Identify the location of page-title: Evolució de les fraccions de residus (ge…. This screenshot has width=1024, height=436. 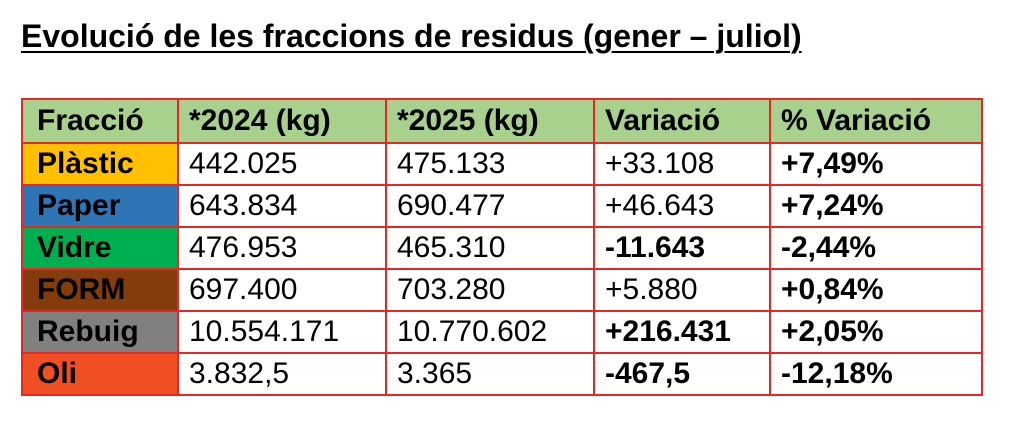
(411, 36).